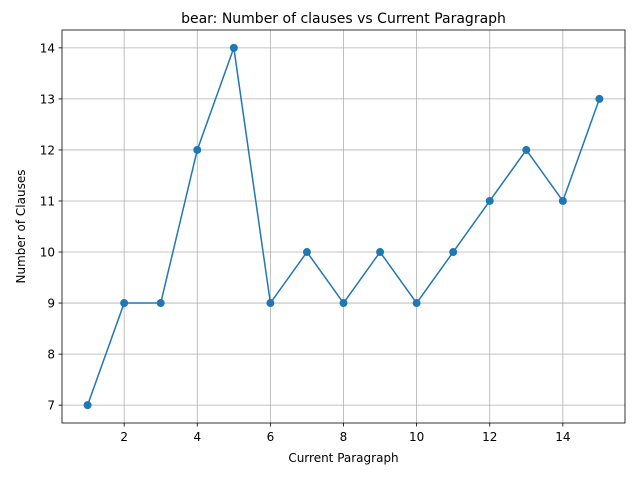 This screenshot has height=484, width=640. I want to click on y-tick-label: 8, so click(51, 355).